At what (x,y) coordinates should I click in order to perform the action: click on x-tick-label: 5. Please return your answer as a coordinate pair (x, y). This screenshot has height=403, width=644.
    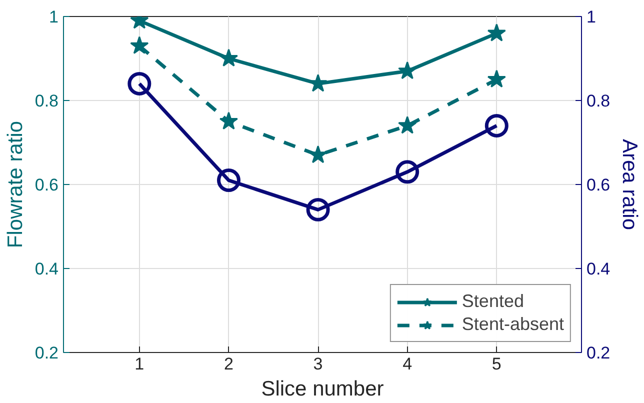
    Looking at the image, I should click on (497, 364).